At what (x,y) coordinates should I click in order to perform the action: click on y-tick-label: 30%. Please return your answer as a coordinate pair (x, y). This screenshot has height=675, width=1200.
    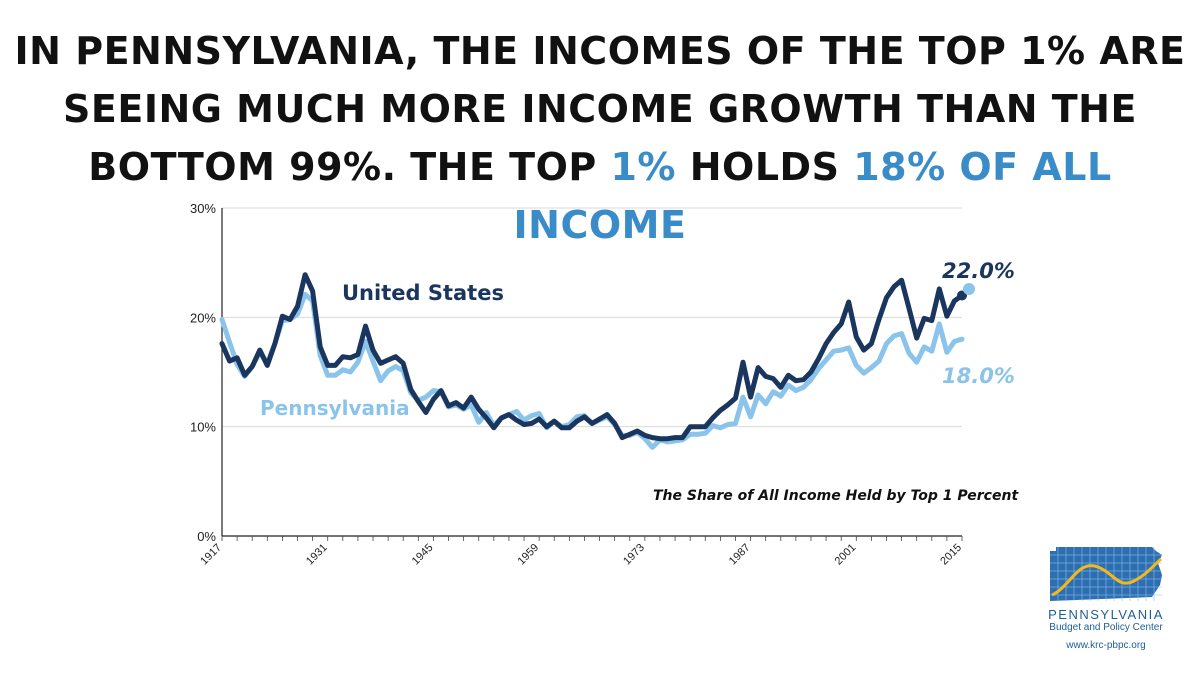
    Looking at the image, I should click on (203, 208).